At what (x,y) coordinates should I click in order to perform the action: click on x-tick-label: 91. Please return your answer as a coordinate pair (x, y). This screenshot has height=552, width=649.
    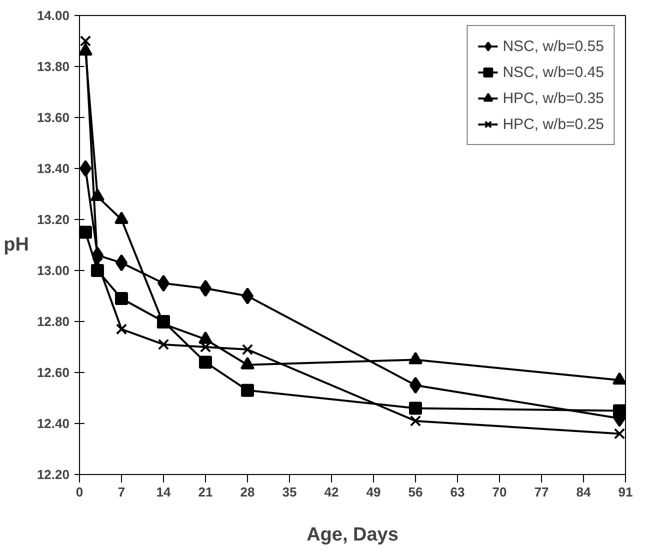
    Looking at the image, I should click on (625, 492).